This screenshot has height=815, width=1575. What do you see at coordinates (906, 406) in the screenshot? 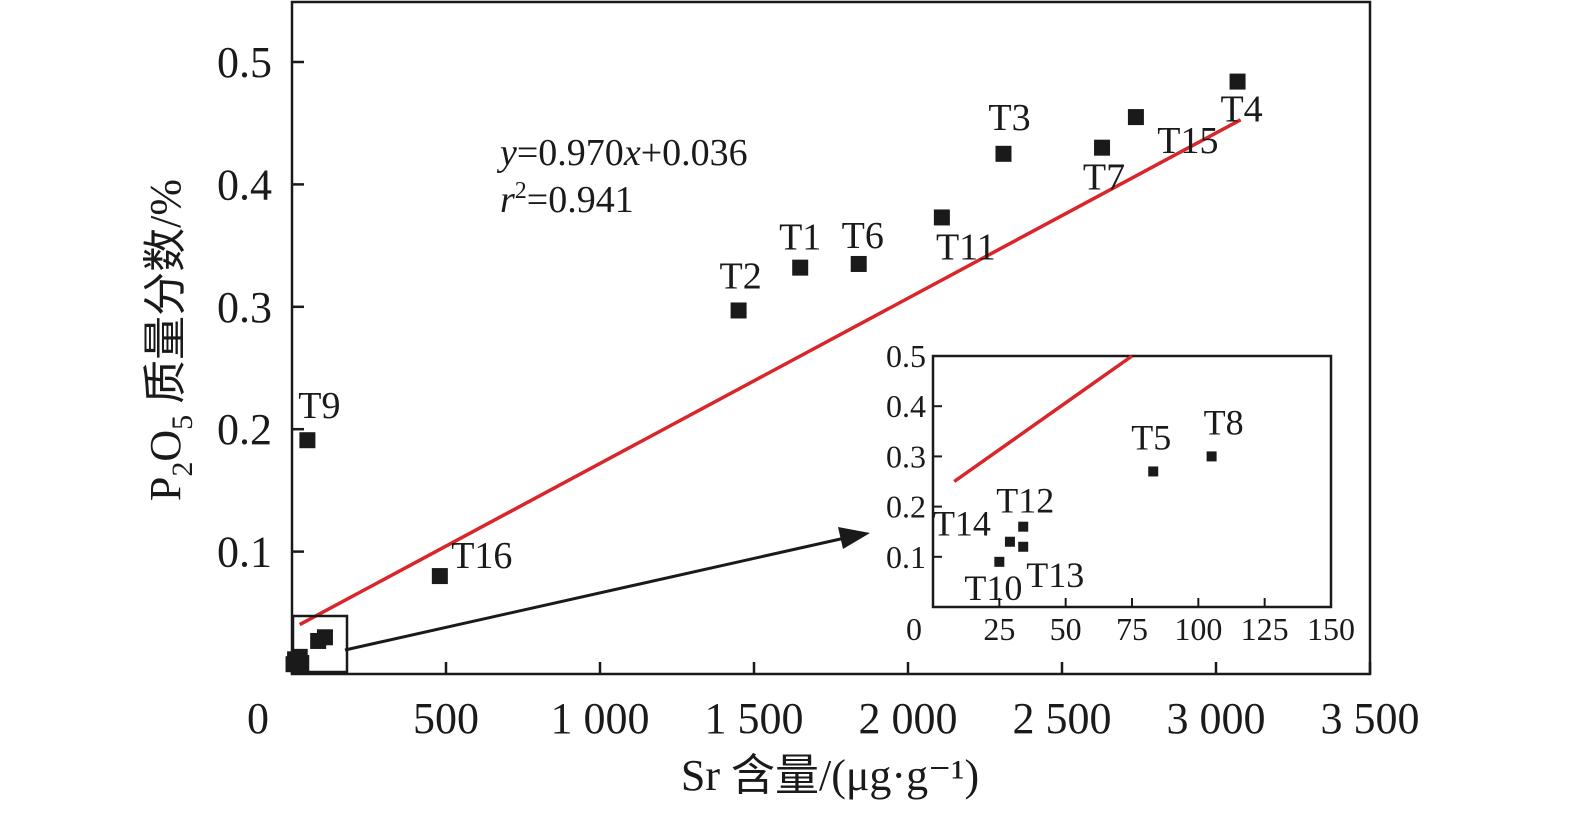
I see `inset-y-tick-label: 0.4` at bounding box center [906, 406].